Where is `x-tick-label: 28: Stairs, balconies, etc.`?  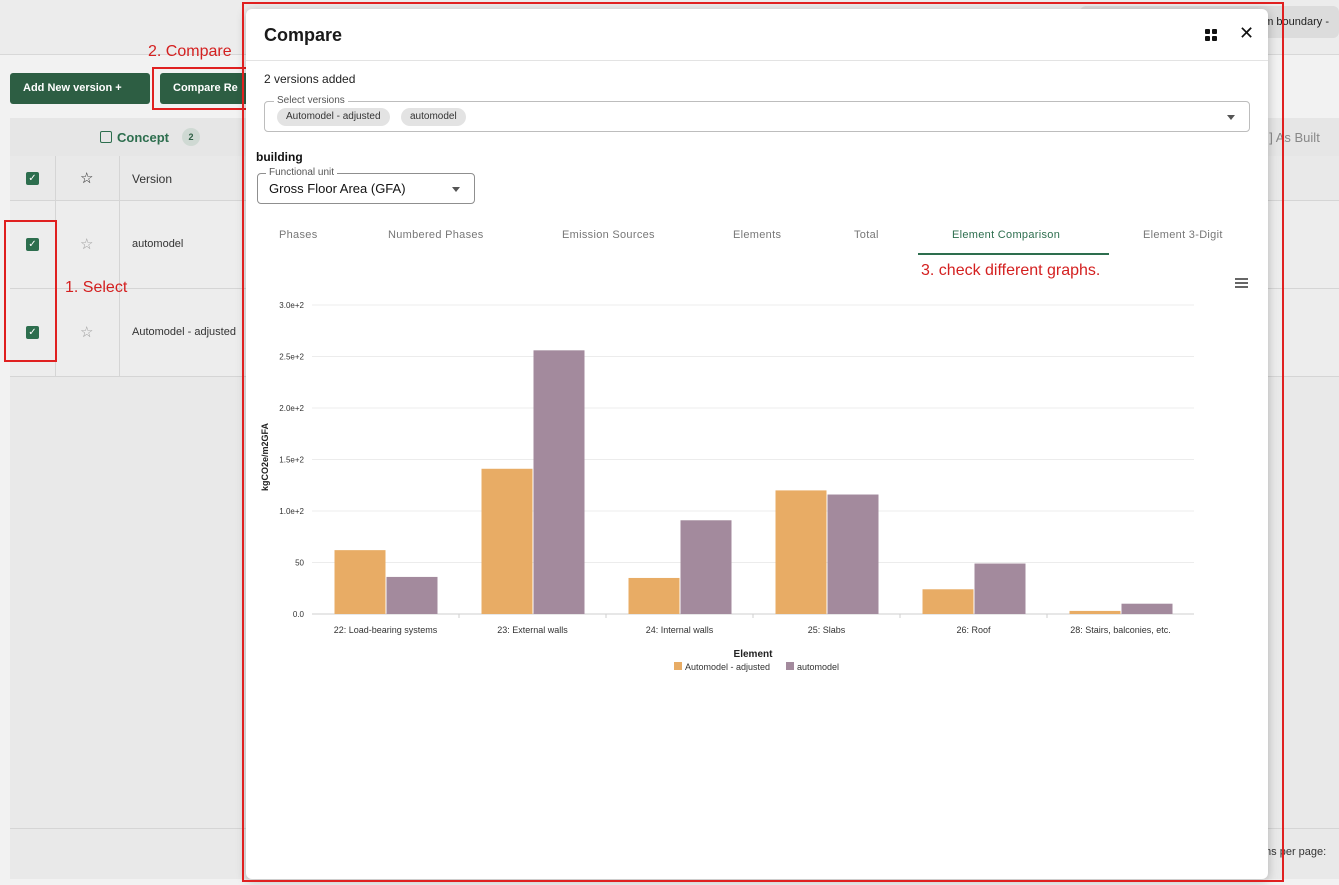
x-tick-label: 28: Stairs, balconies, etc. is located at coordinates (1120, 630).